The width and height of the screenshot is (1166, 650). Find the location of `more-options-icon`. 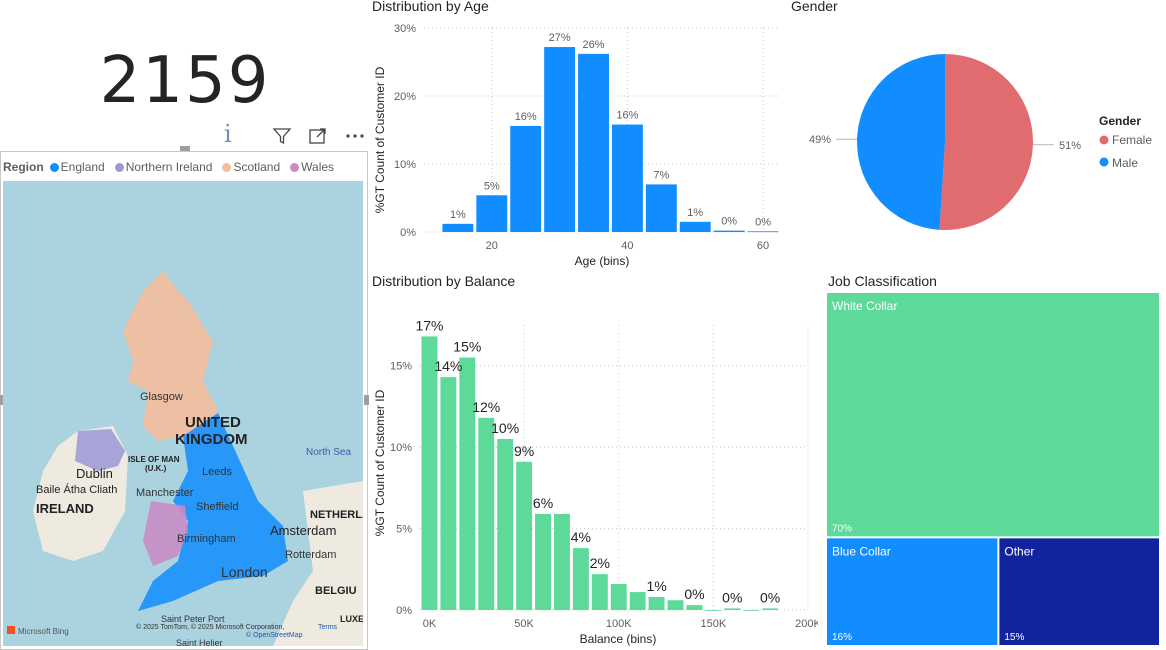

more-options-icon is located at coordinates (354, 136).